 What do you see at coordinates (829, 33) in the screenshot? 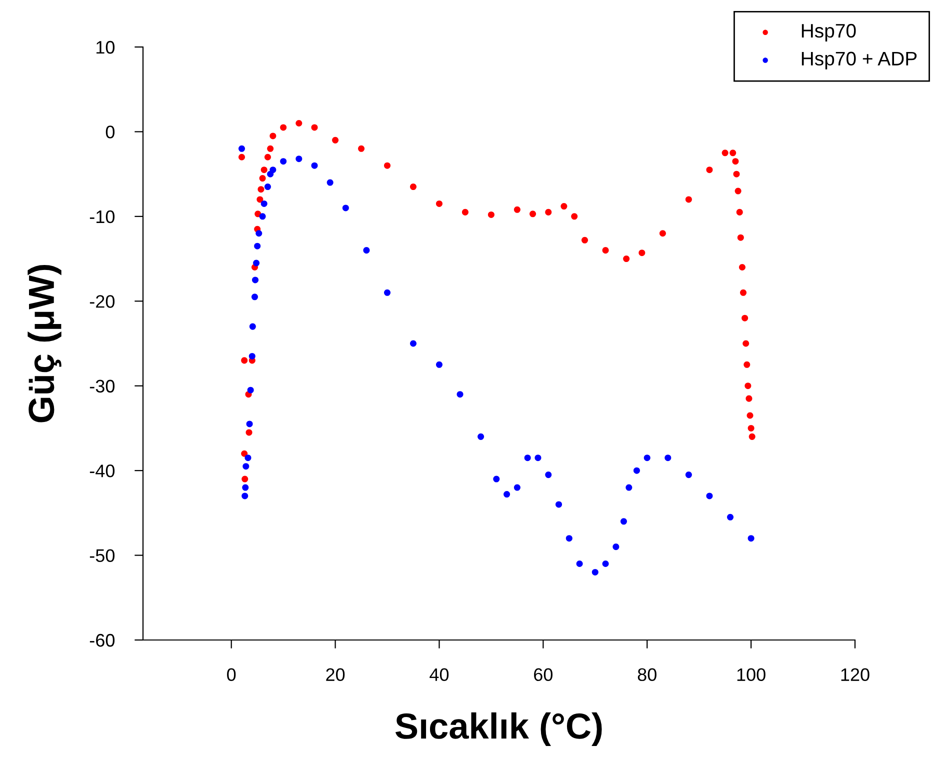
I see `legend-label: Hsp70` at bounding box center [829, 33].